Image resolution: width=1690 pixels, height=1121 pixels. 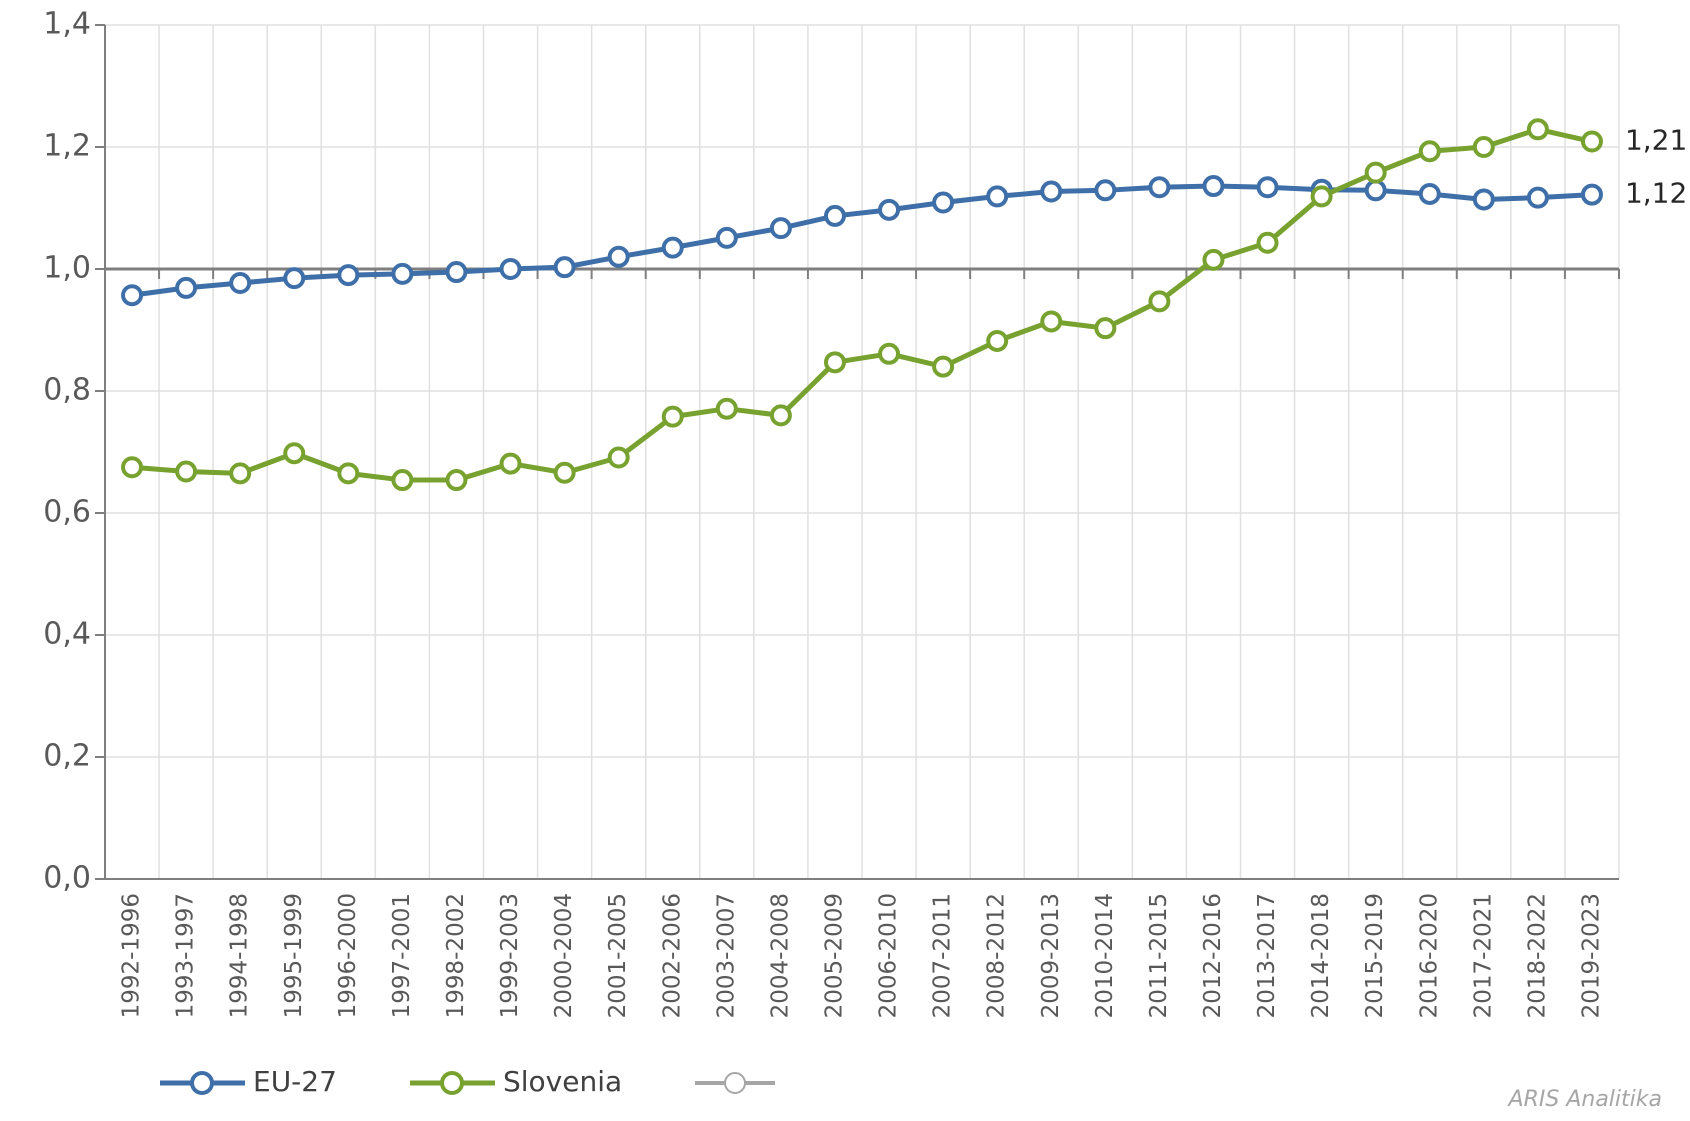 I want to click on x-tick-label: 2017-2021, so click(x=1483, y=955).